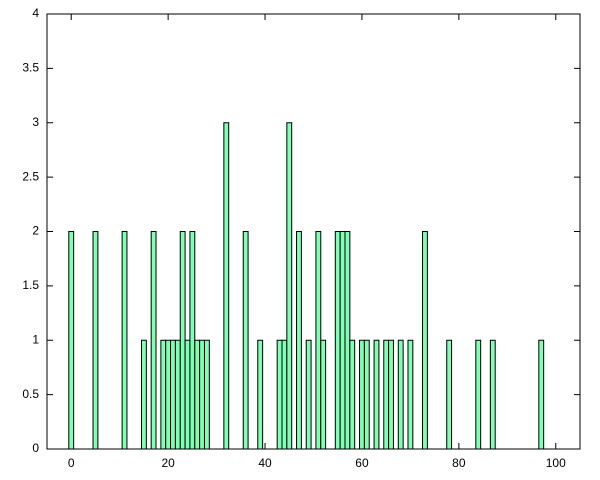  Describe the element at coordinates (35, 122) in the screenshot. I see `y-tick-label: 3` at that location.